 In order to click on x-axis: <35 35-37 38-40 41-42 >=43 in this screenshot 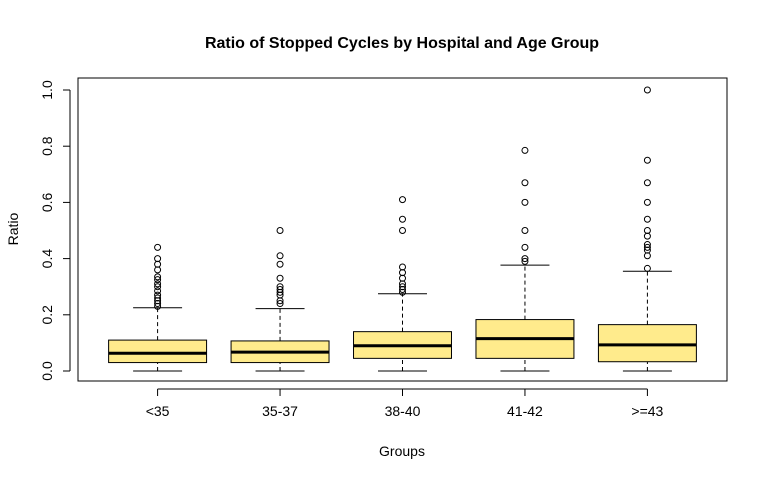, I will do `click(405, 403)`.